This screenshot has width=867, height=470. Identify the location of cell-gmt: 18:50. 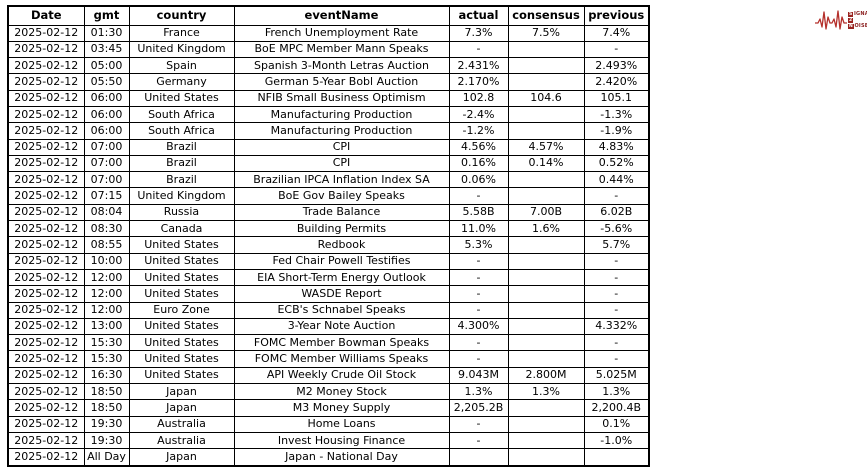
(106, 408).